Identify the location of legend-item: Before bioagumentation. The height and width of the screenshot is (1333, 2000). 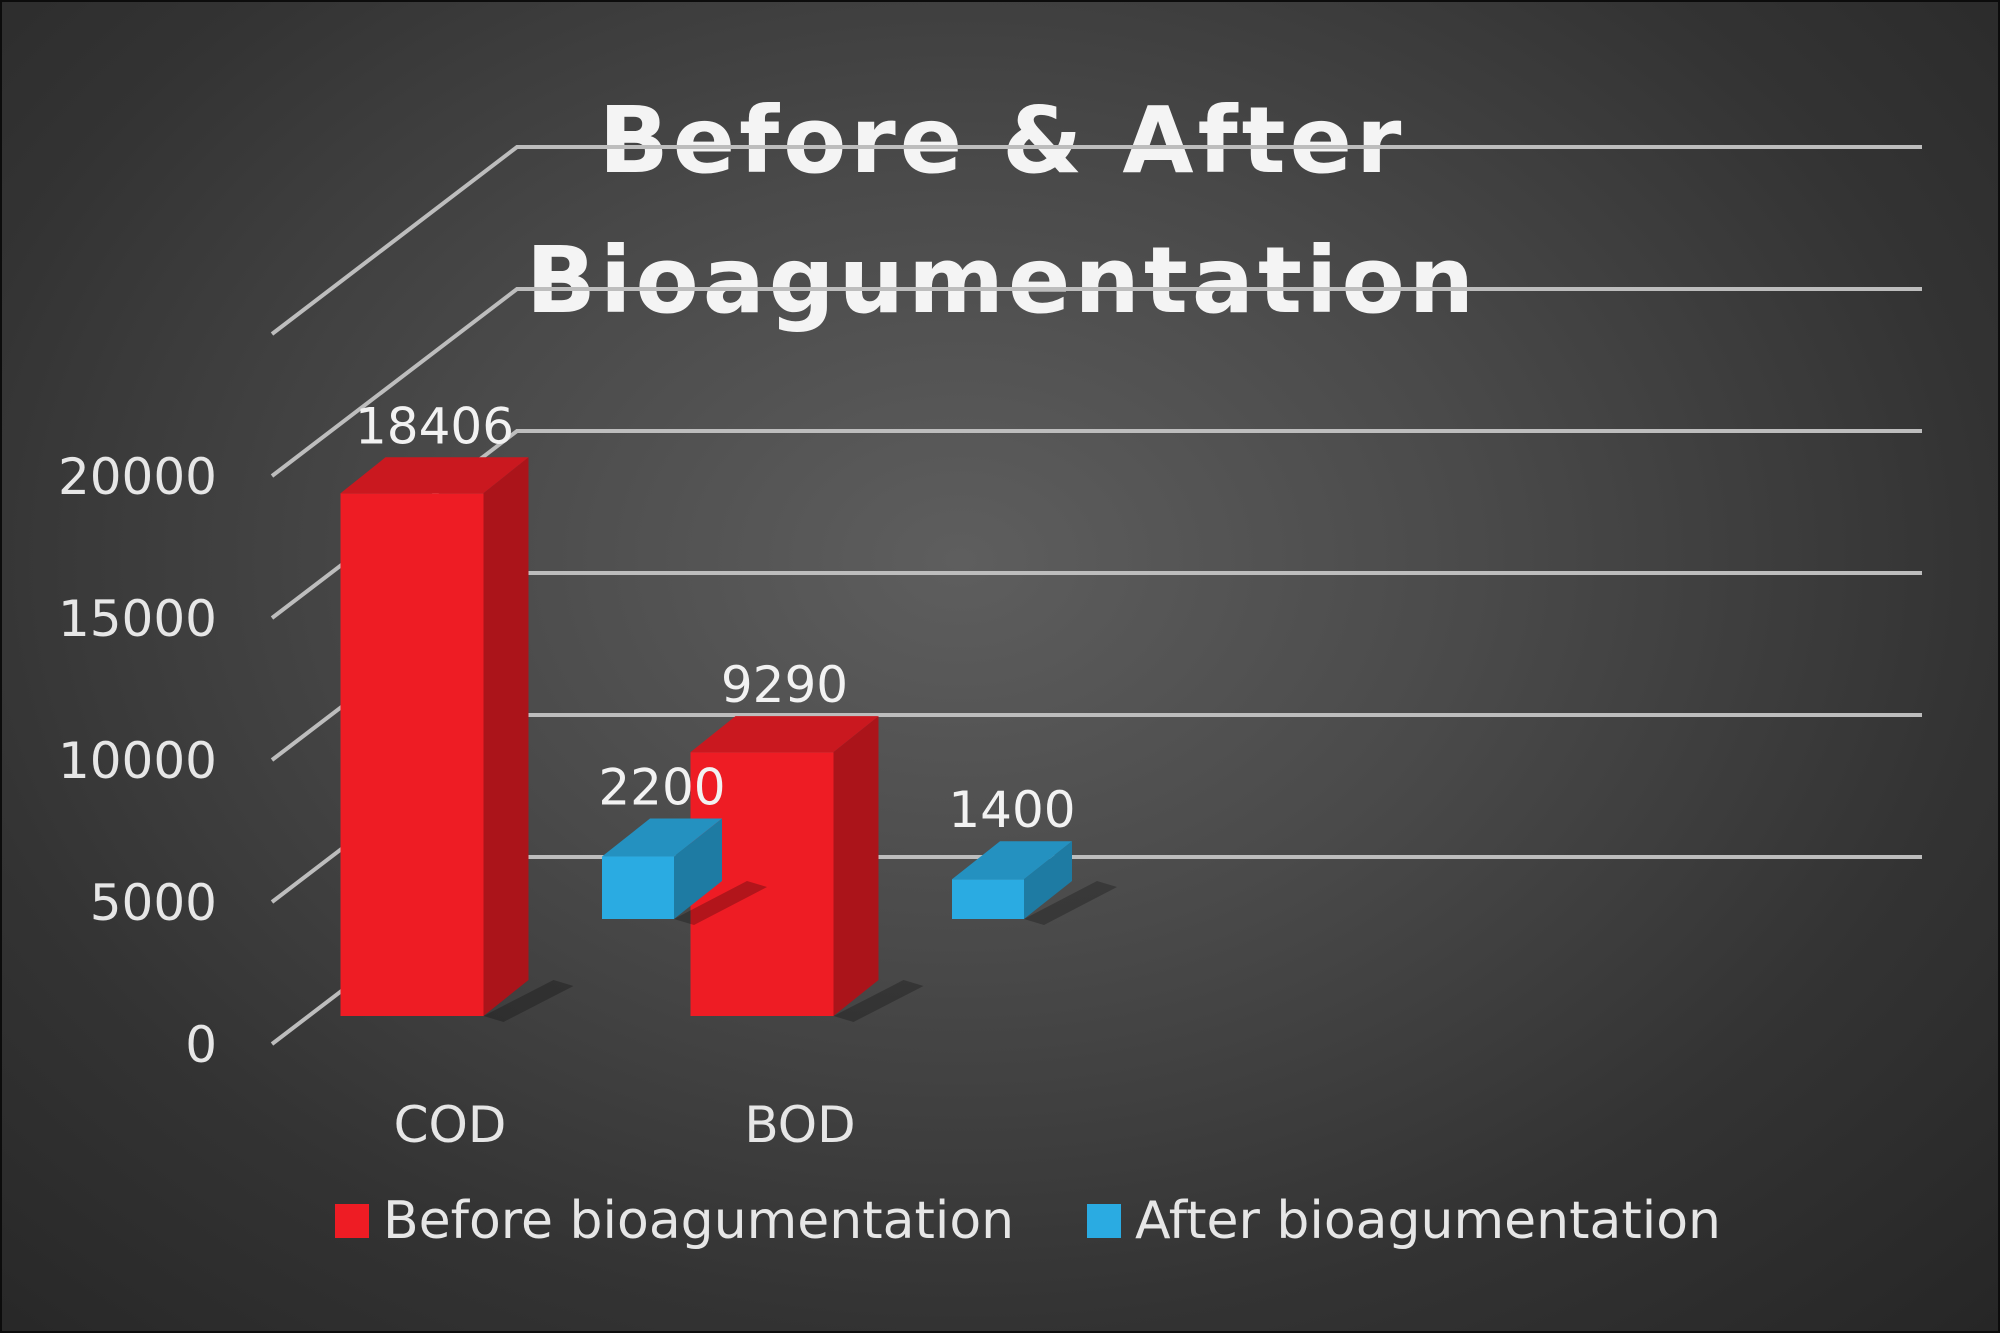
(674, 1221).